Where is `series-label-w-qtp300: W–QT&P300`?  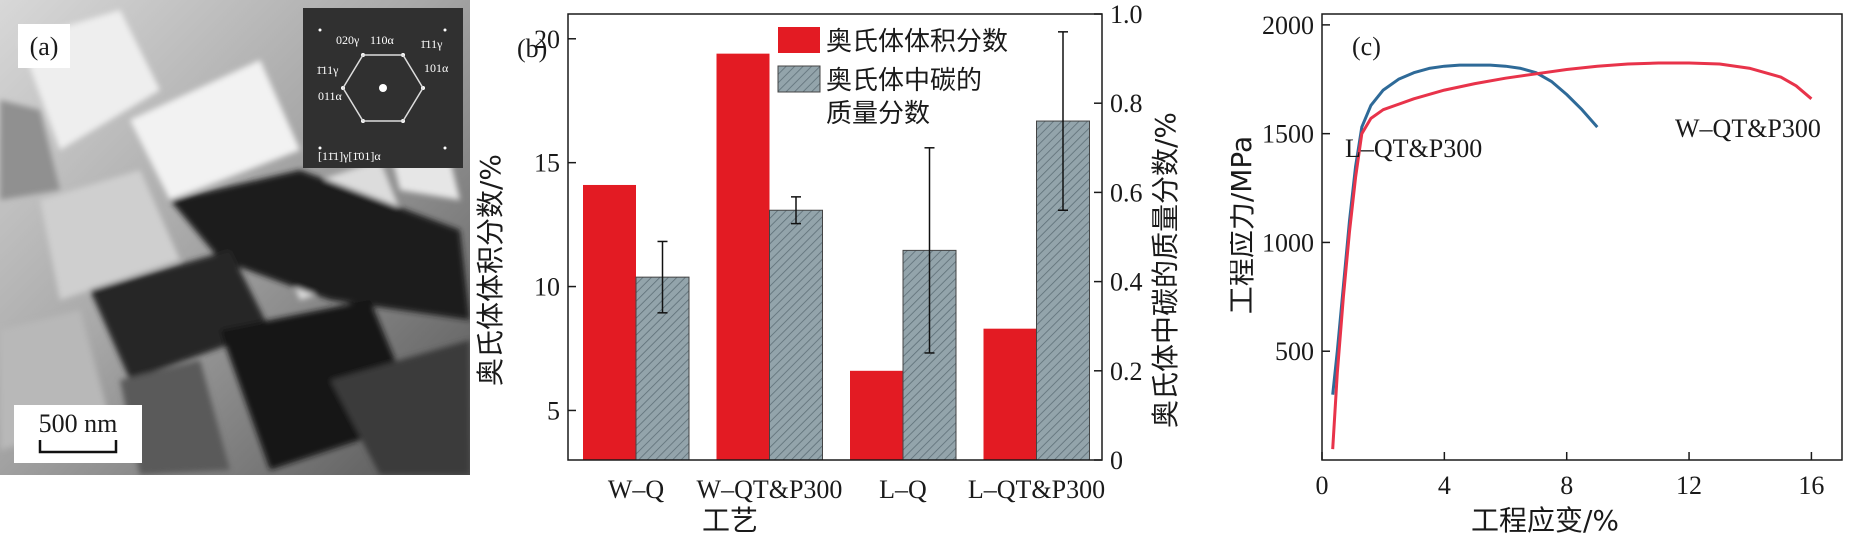
series-label-w-qtp300: W–QT&P300 is located at coordinates (1748, 128).